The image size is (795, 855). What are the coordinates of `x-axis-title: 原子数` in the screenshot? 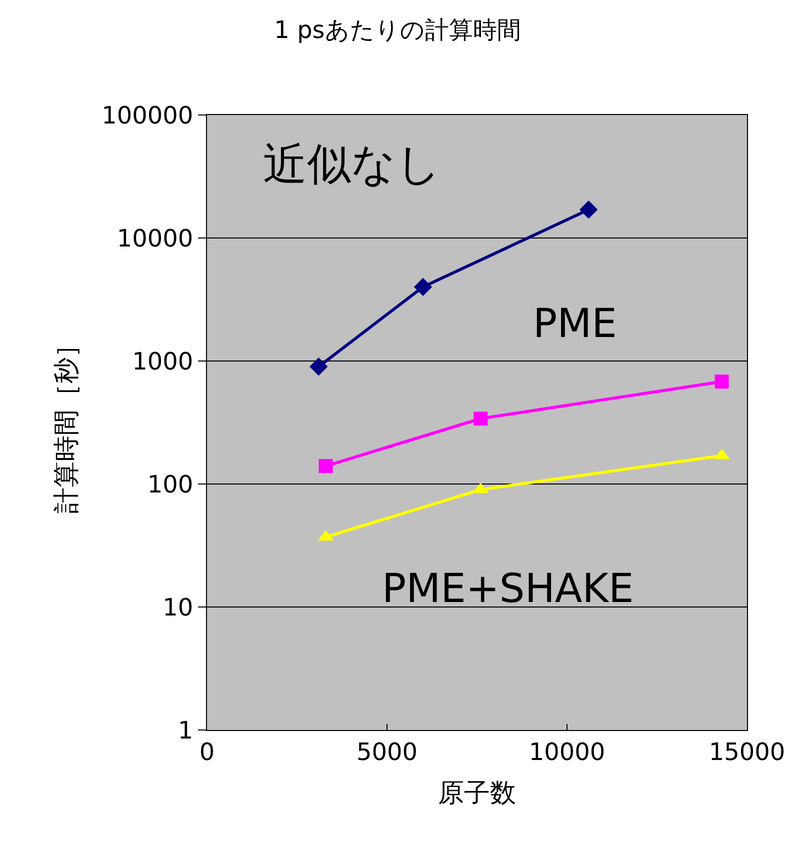 It's located at (477, 793).